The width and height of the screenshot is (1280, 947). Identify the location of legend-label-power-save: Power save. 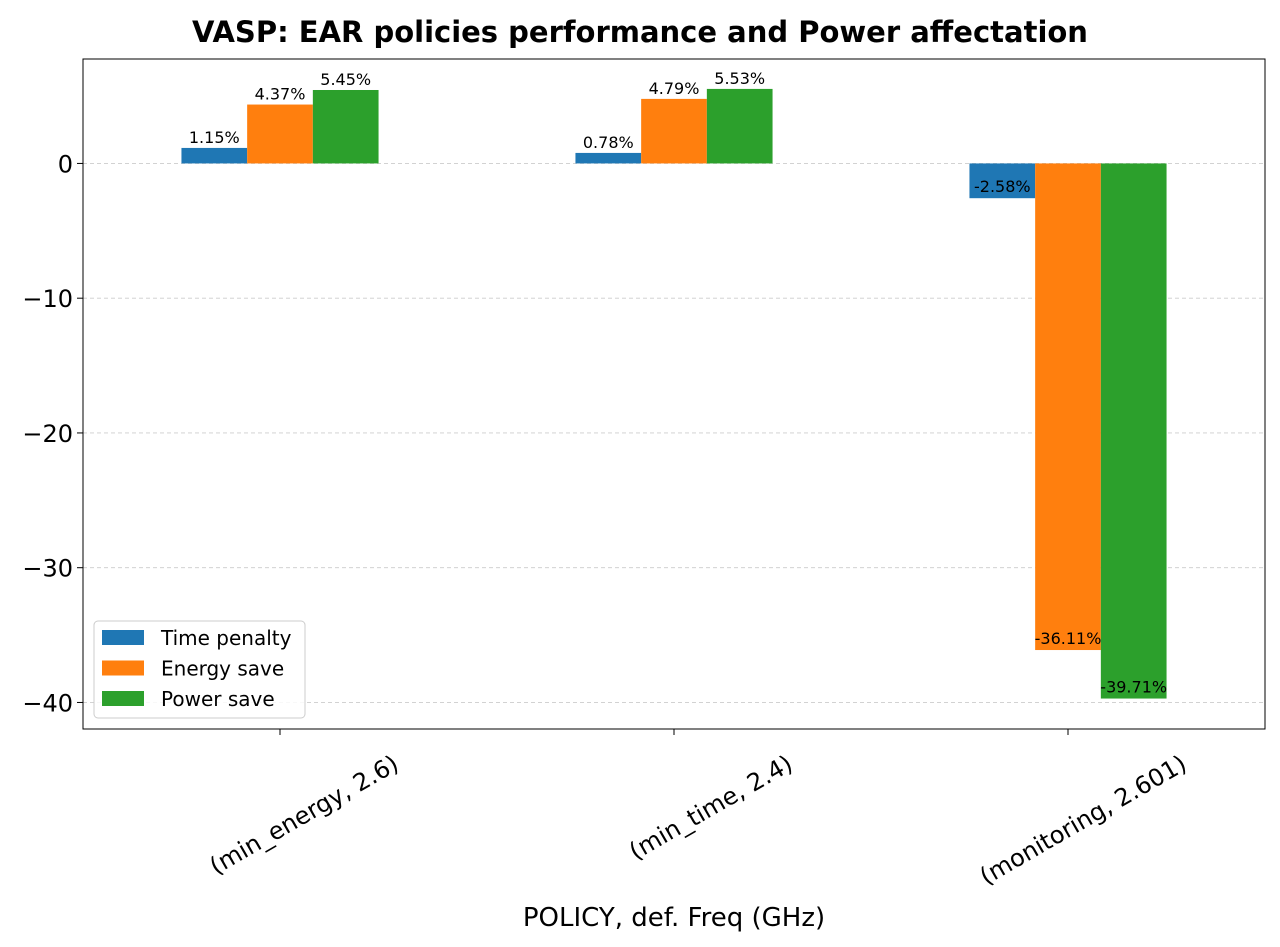
(218, 699).